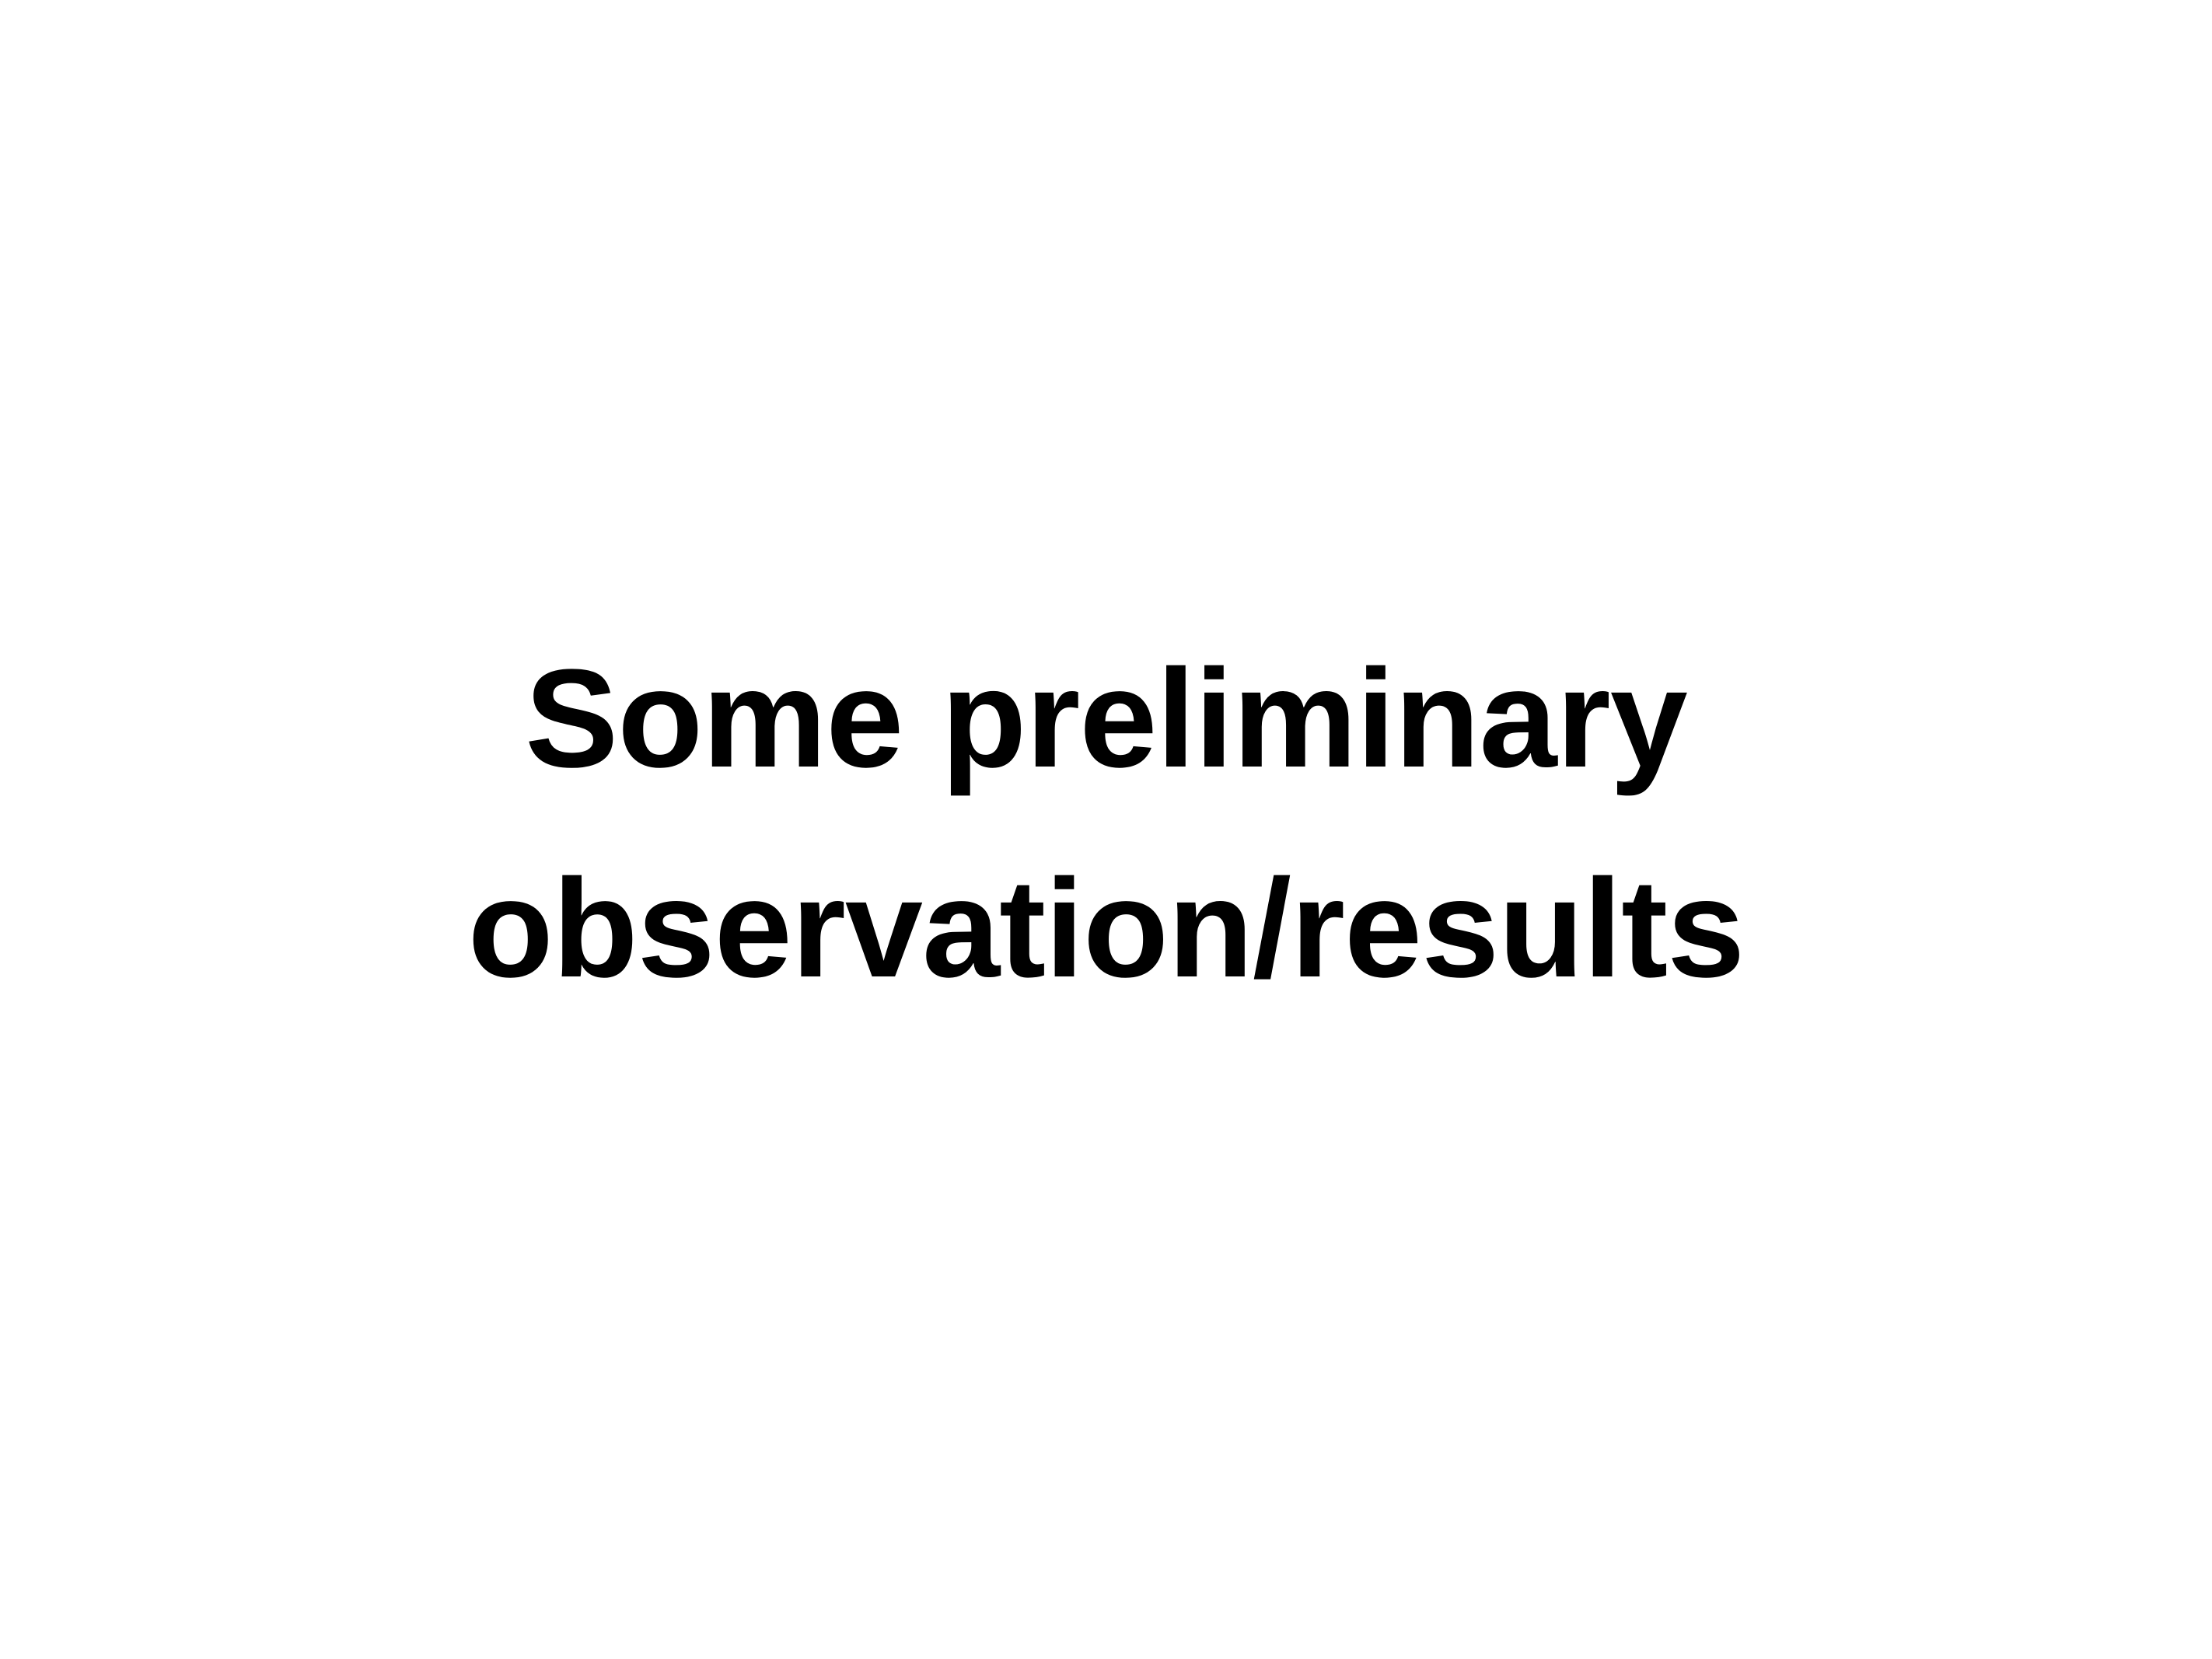 Image resolution: width=2212 pixels, height=1659 pixels. I want to click on slide-title-line-1: Some preliminary, so click(1106, 719).